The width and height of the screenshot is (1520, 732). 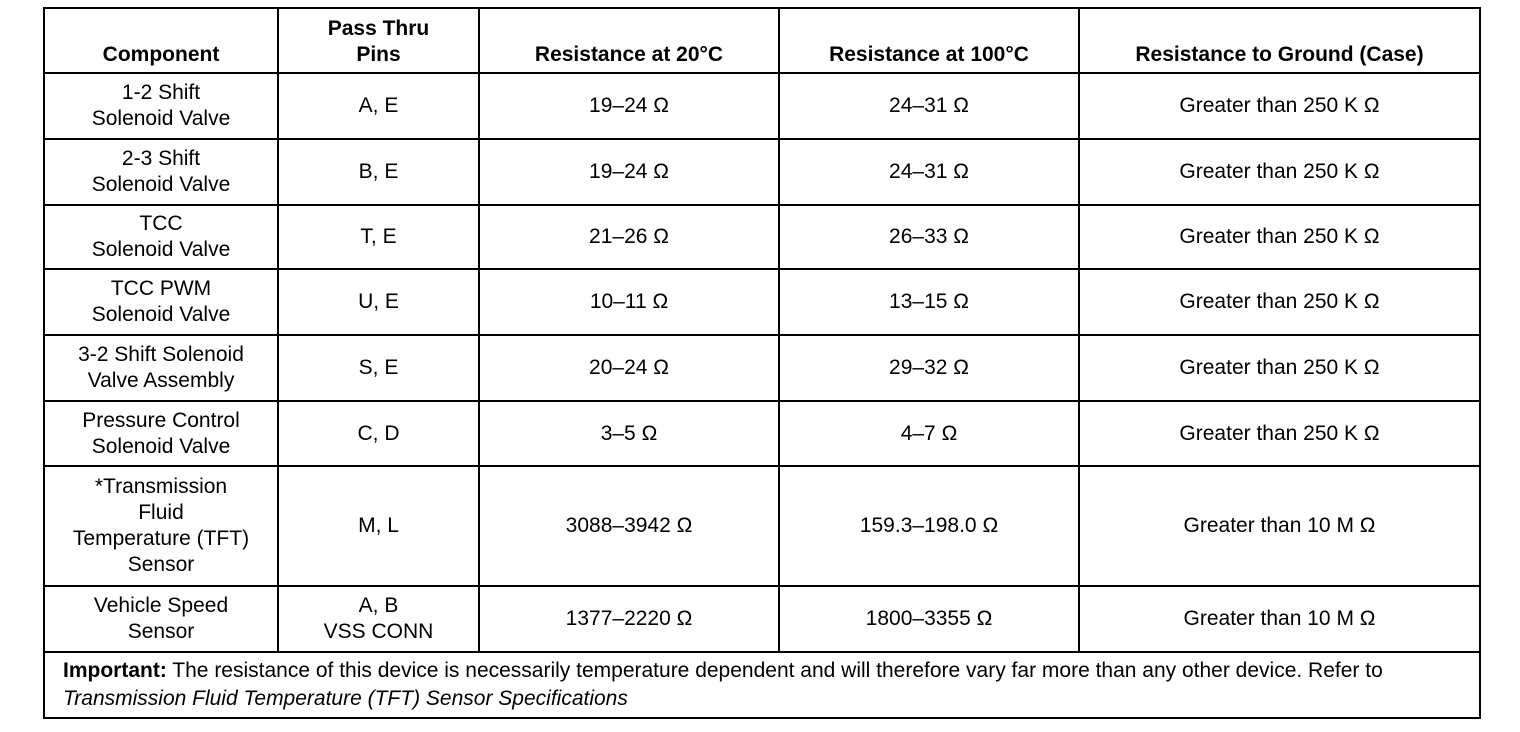 What do you see at coordinates (629, 619) in the screenshot?
I see `value-cell: 1377–2220 Ω` at bounding box center [629, 619].